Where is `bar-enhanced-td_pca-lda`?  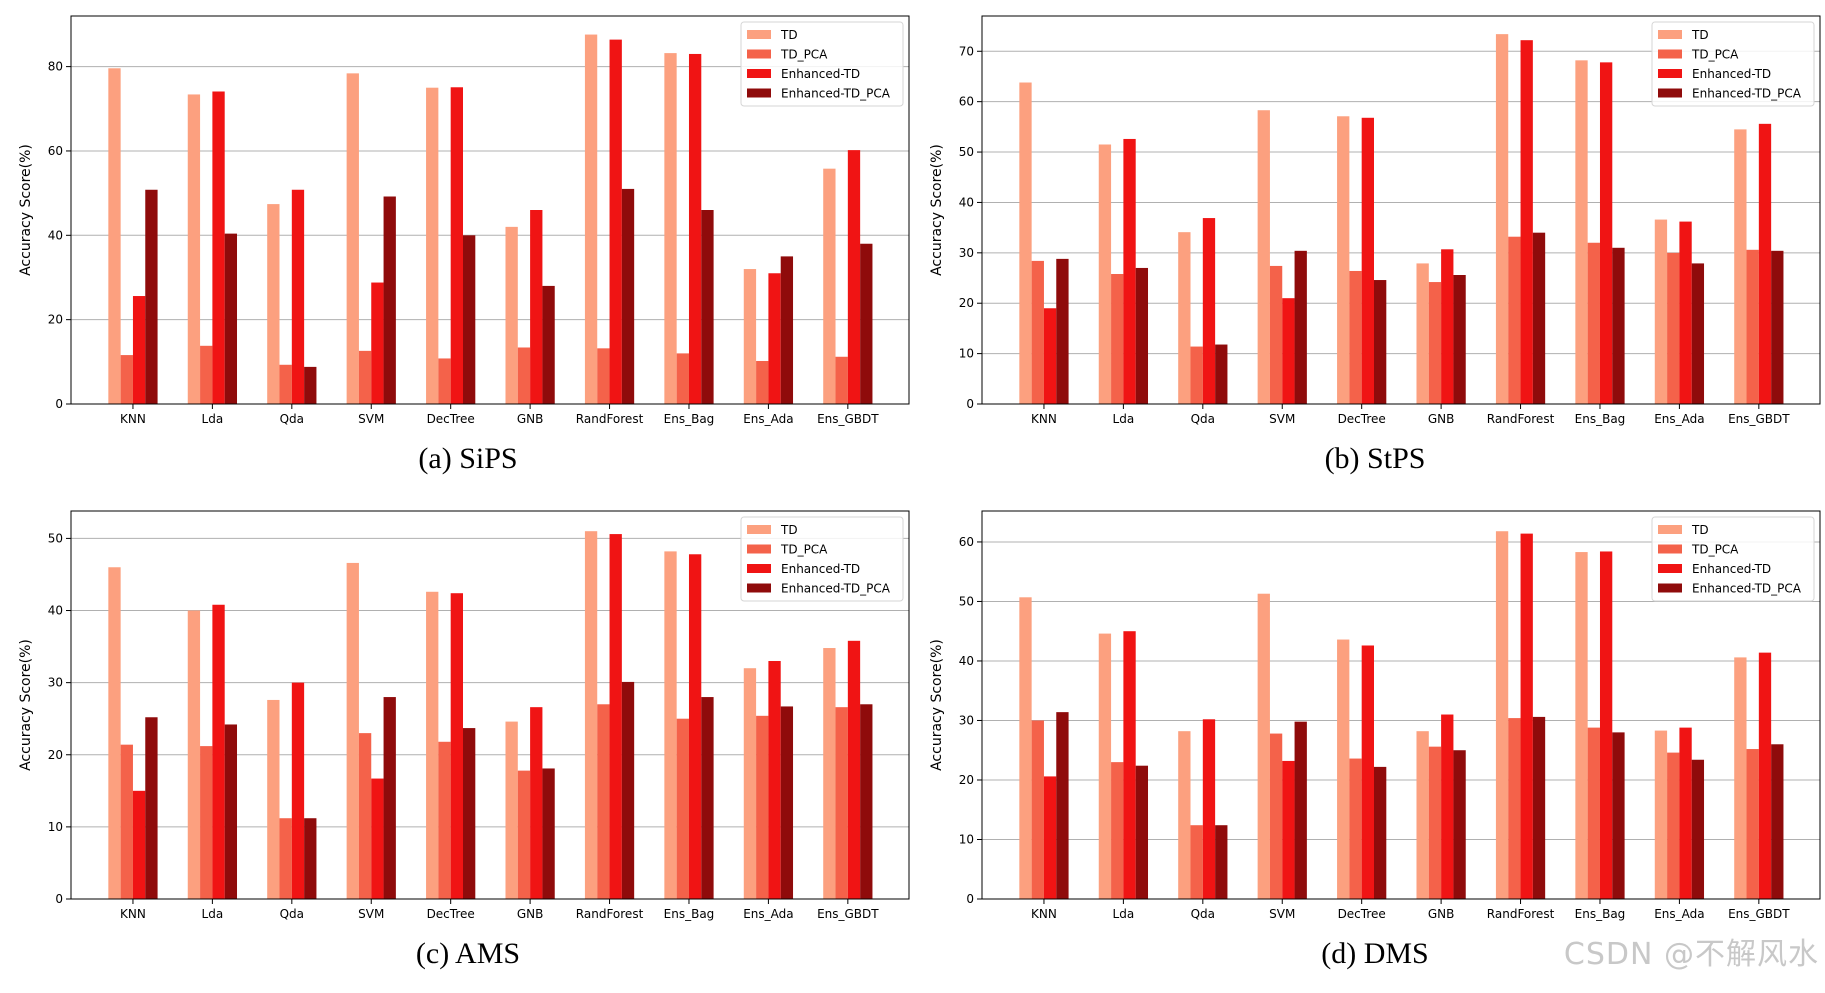 bar-enhanced-td_pca-lda is located at coordinates (231, 318).